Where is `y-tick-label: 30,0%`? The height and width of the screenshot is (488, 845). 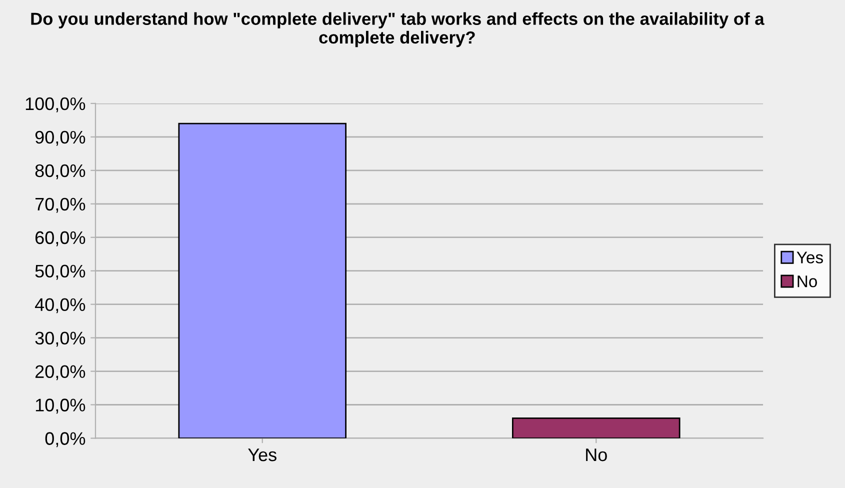 y-tick-label: 30,0% is located at coordinates (60, 339).